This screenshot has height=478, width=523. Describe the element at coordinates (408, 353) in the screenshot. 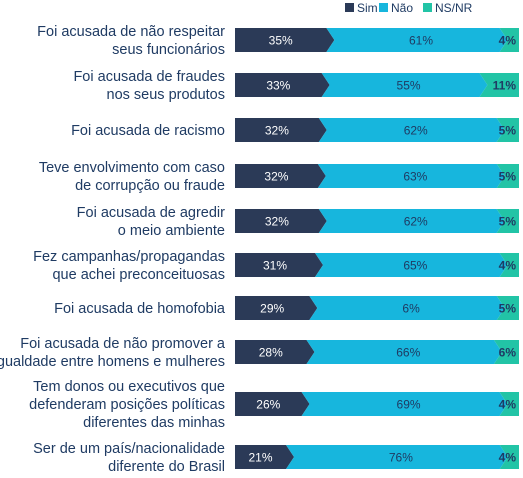

I see `data-label: 66%` at that location.